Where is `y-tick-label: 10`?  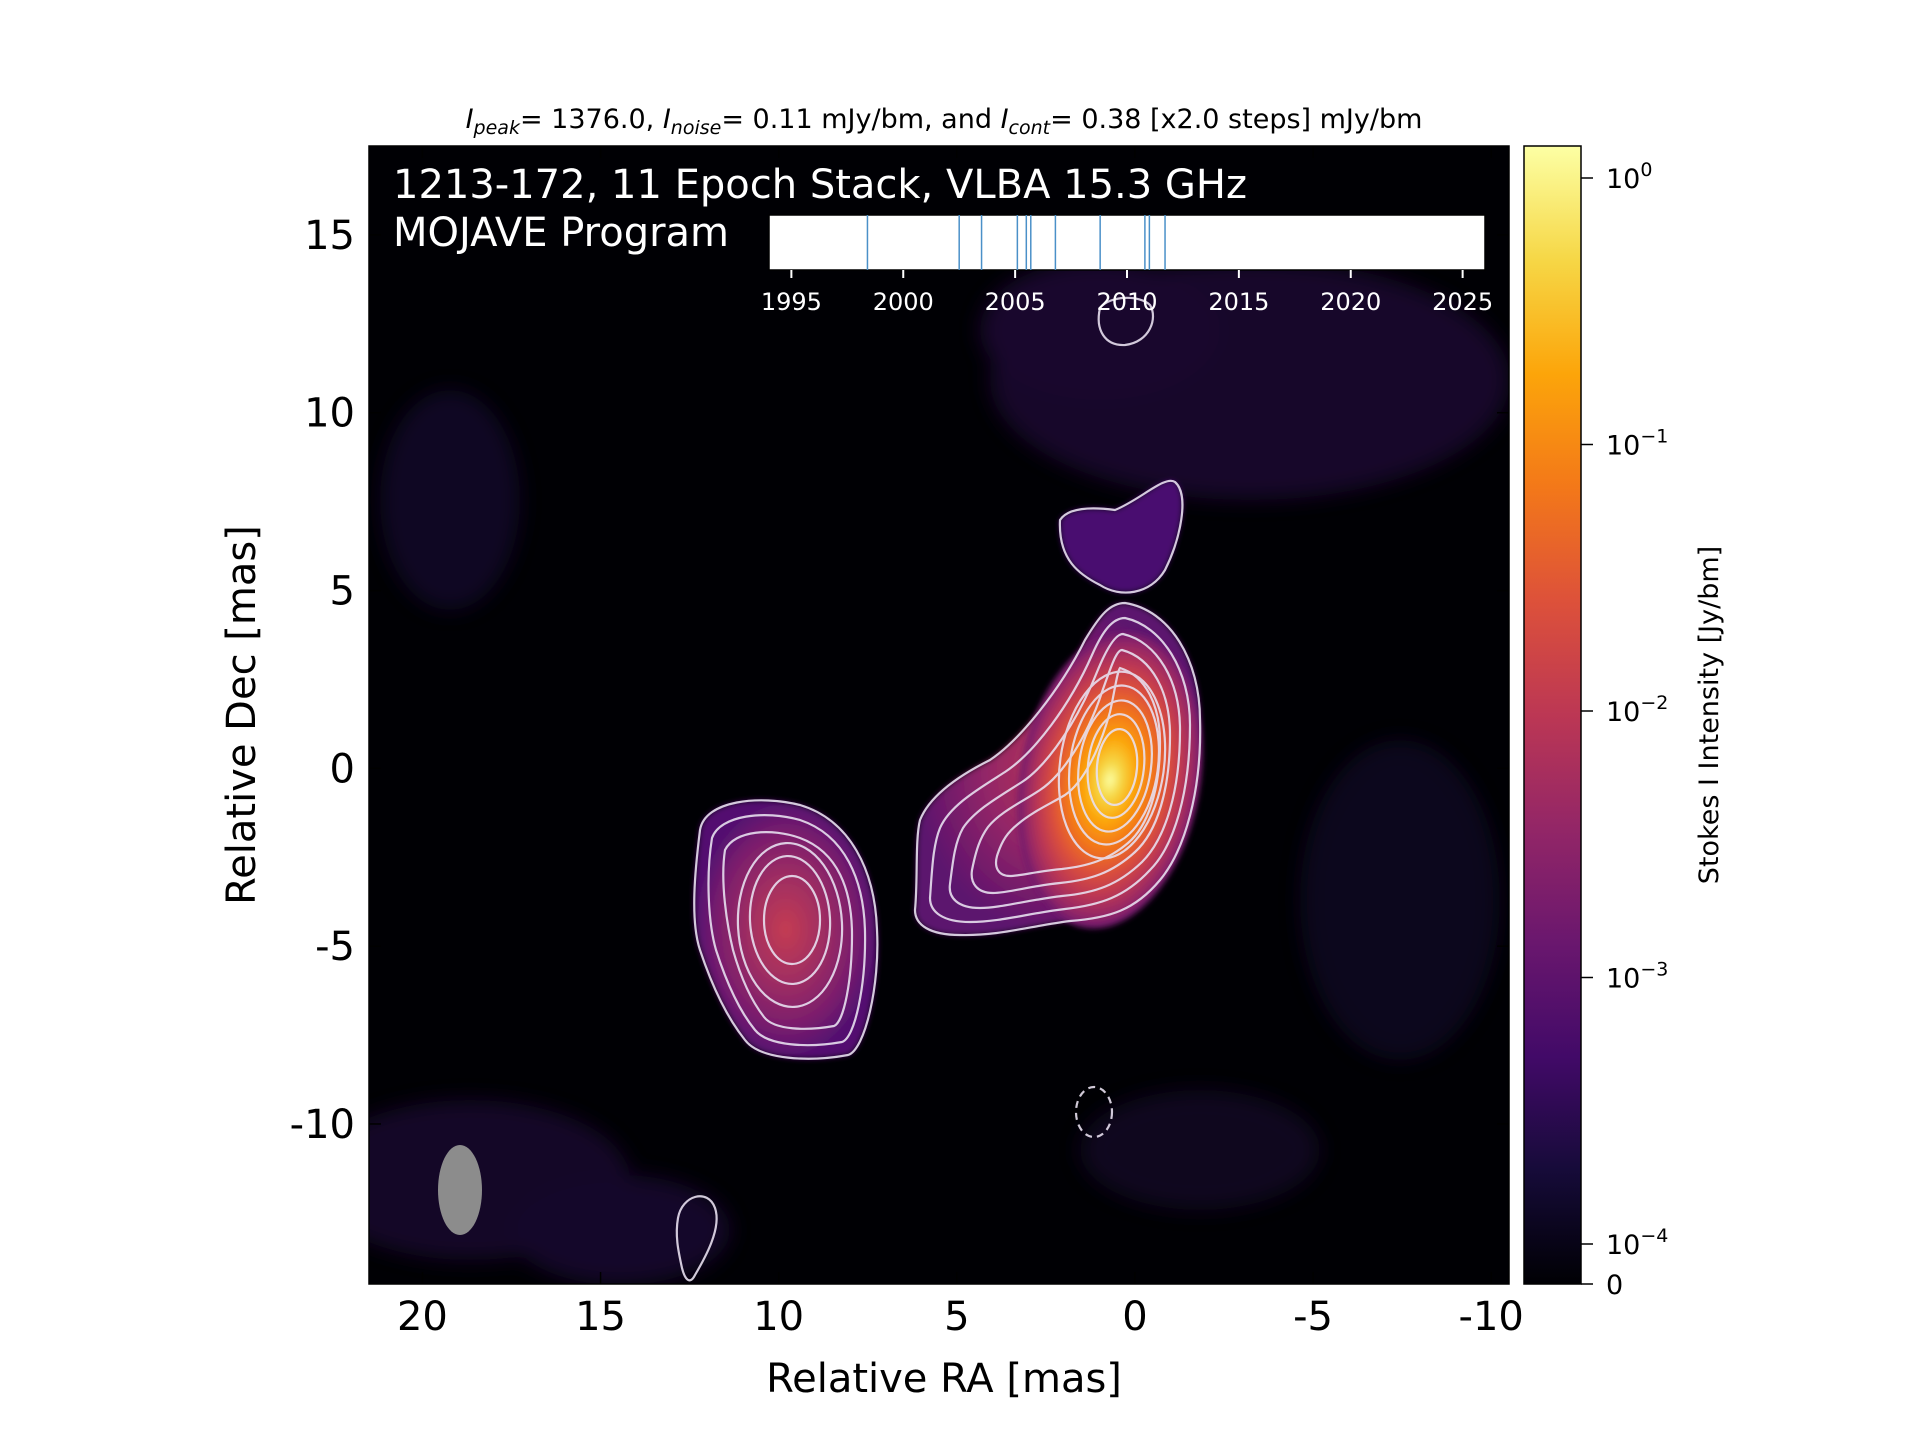 y-tick-label: 10 is located at coordinates (329, 414).